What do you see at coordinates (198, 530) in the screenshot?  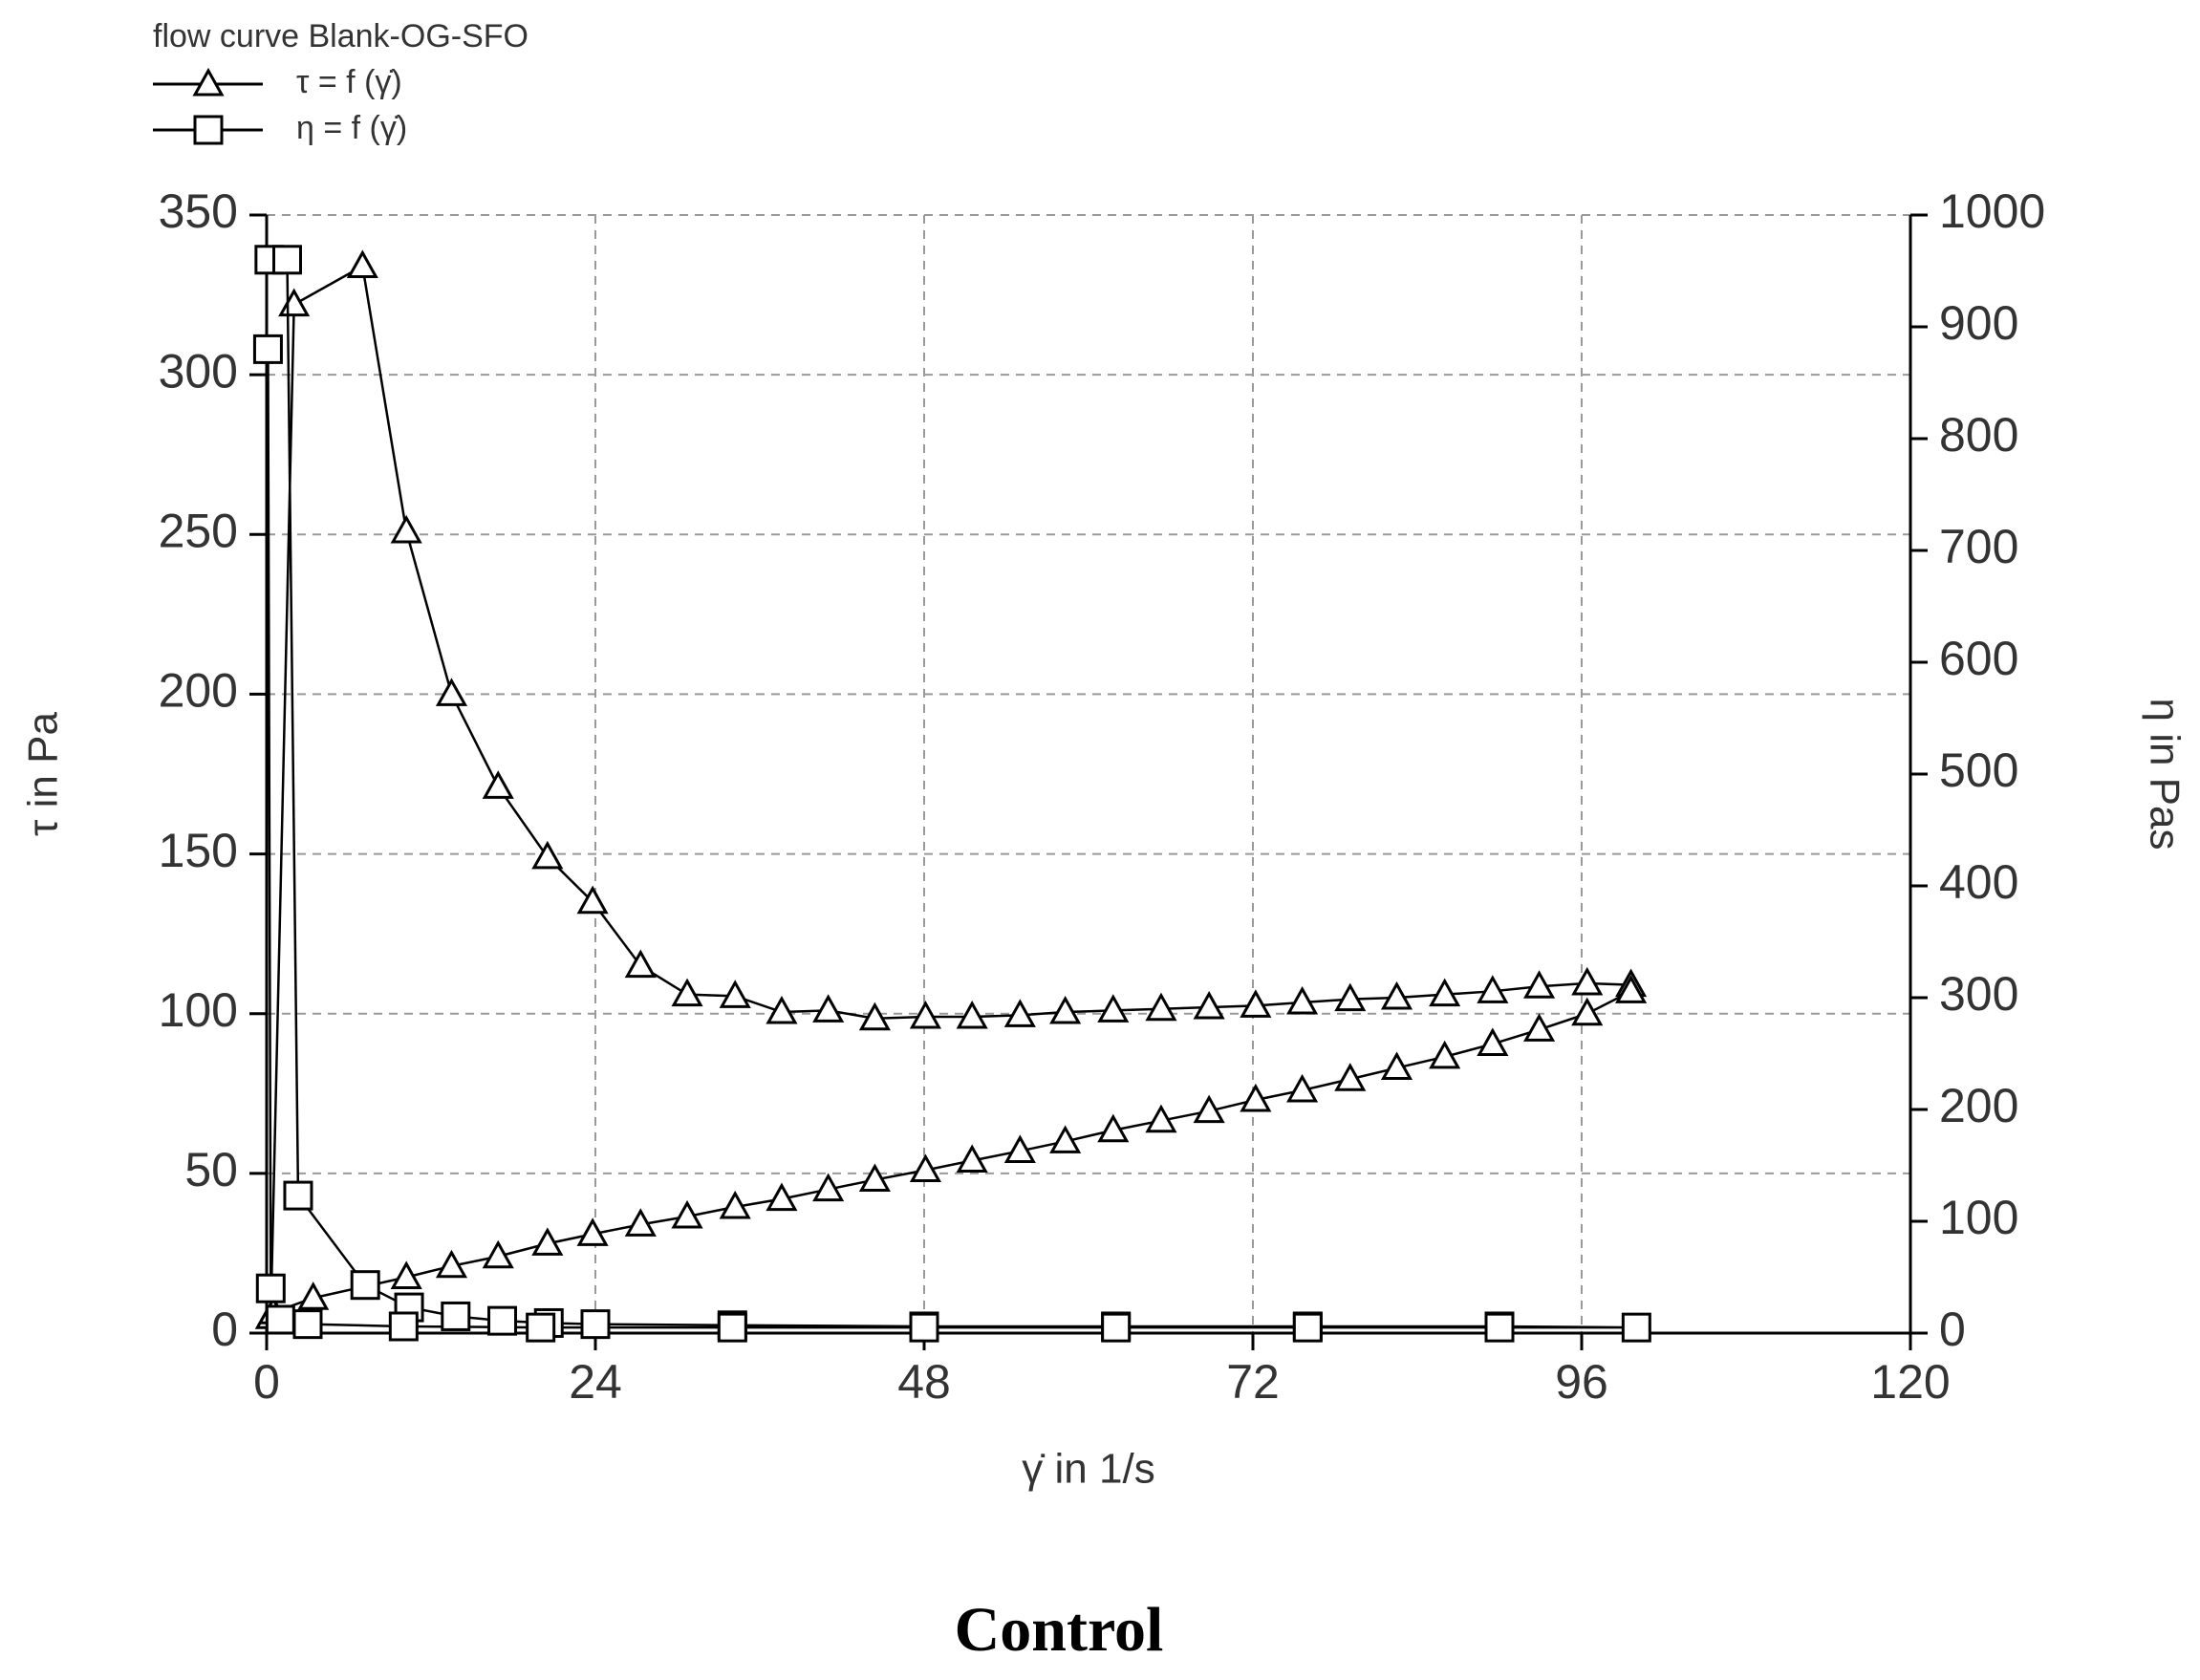 I see `y-tick-label: 250` at bounding box center [198, 530].